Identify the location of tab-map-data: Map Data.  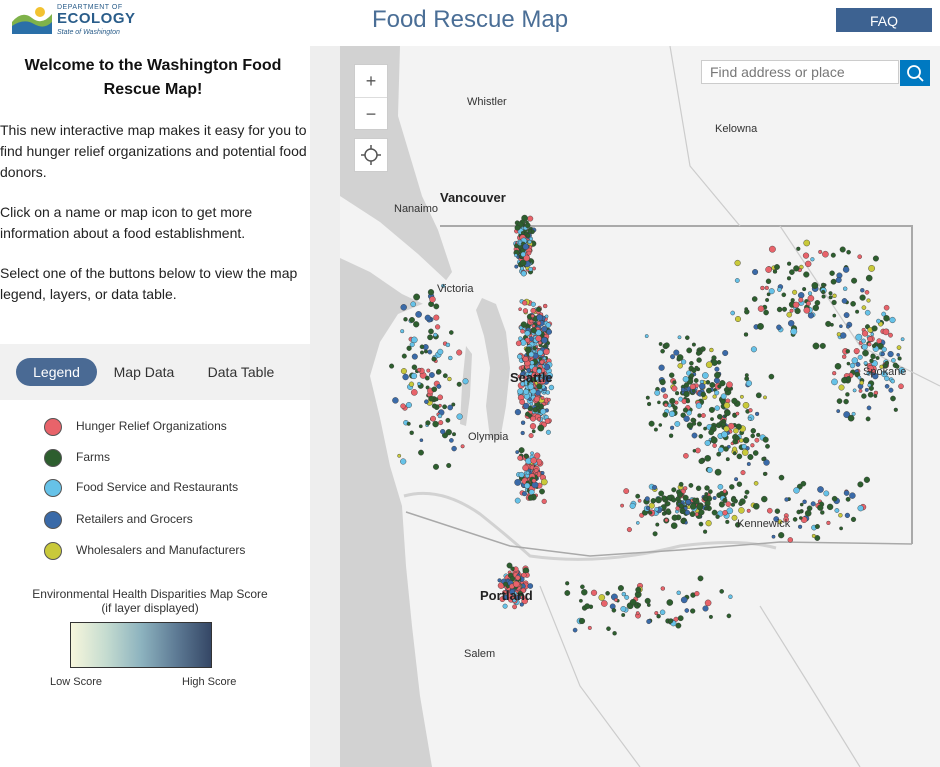
(144, 372).